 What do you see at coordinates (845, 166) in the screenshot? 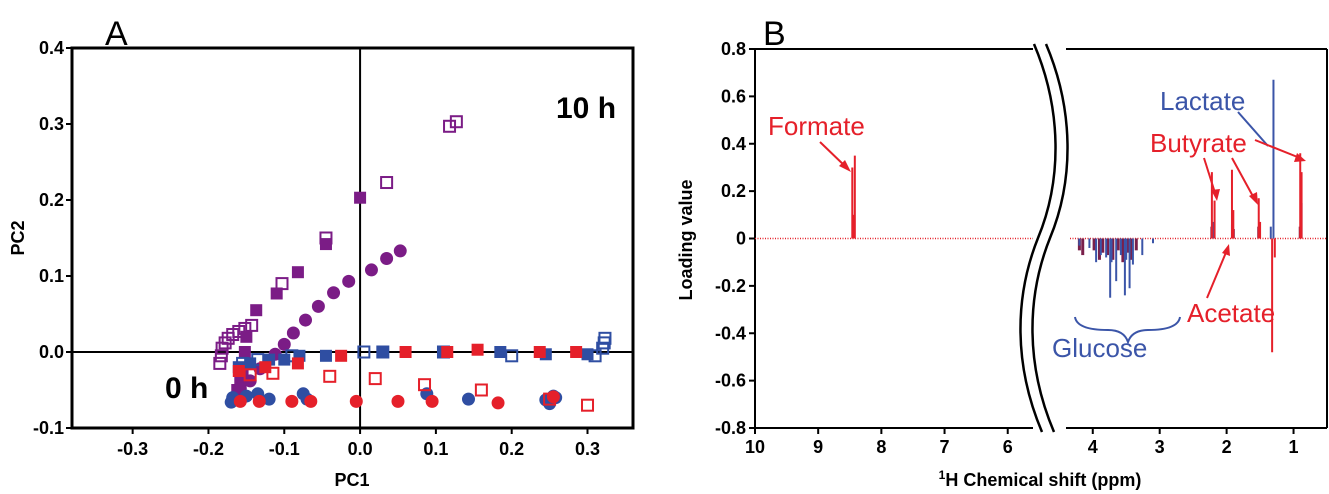
I see `arrowhead-formate` at bounding box center [845, 166].